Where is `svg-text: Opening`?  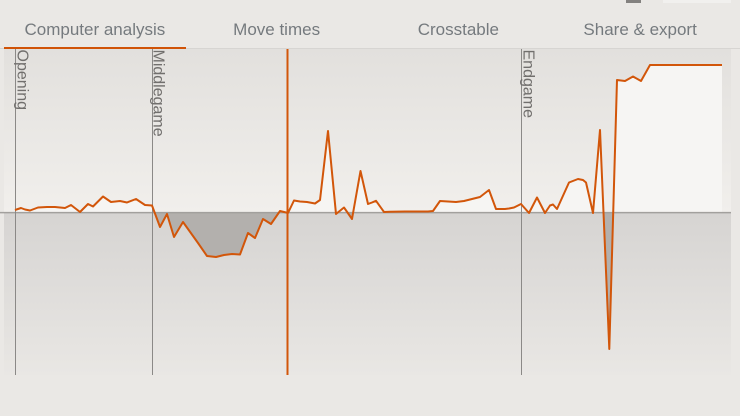 svg-text: Opening is located at coordinates (22, 80).